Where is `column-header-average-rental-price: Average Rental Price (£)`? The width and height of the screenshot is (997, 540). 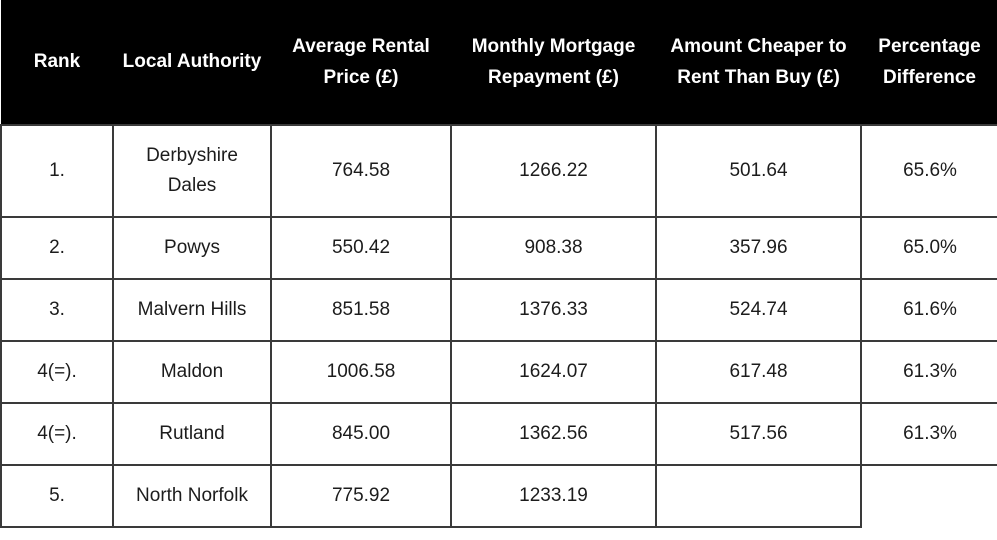 column-header-average-rental-price: Average Rental Price (£) is located at coordinates (361, 62).